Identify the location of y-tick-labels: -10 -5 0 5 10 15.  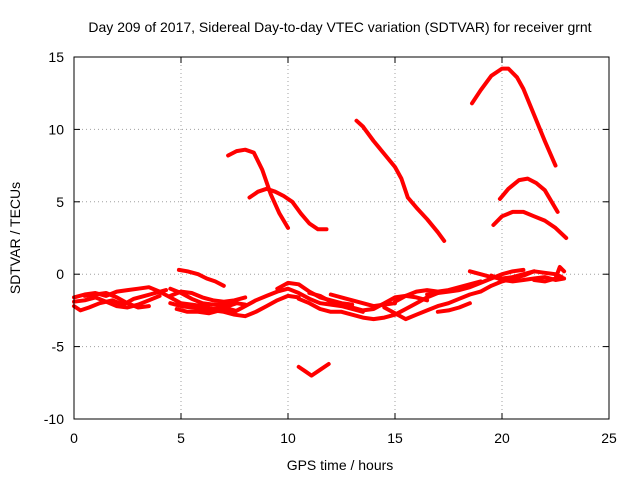
(54, 238).